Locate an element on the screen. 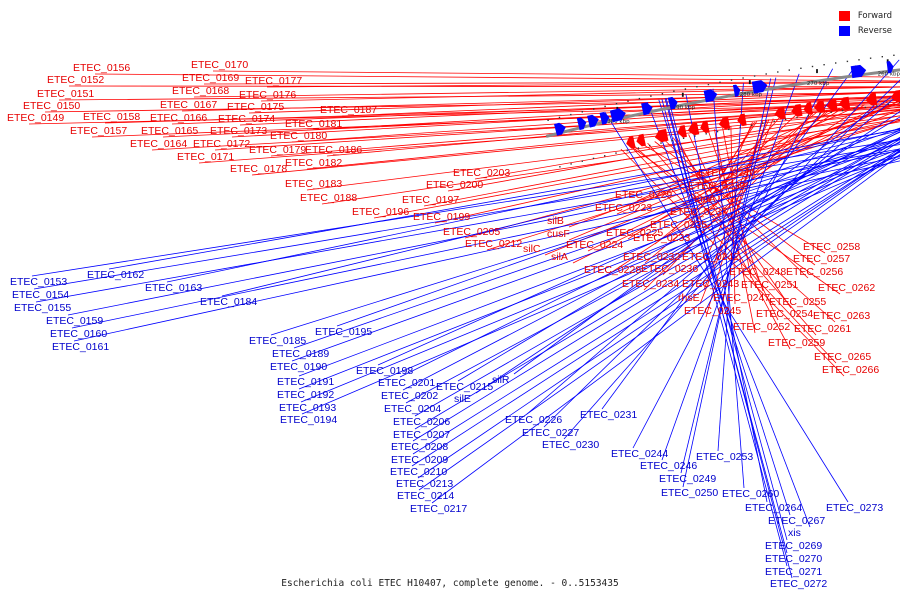  legend-item-forward: Forward is located at coordinates (865, 15).